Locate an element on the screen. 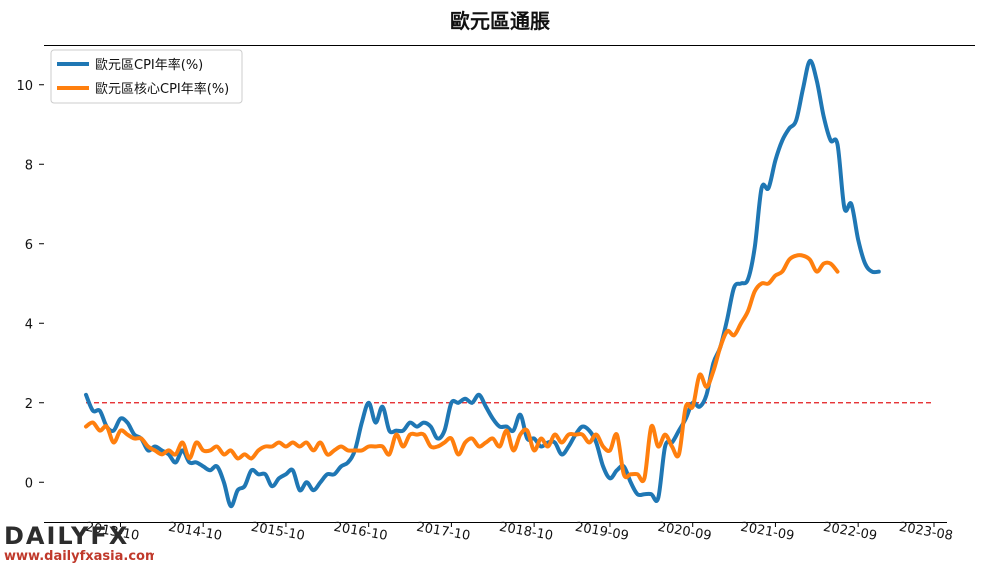  x-tick-label: 2014-10 is located at coordinates (195, 532).